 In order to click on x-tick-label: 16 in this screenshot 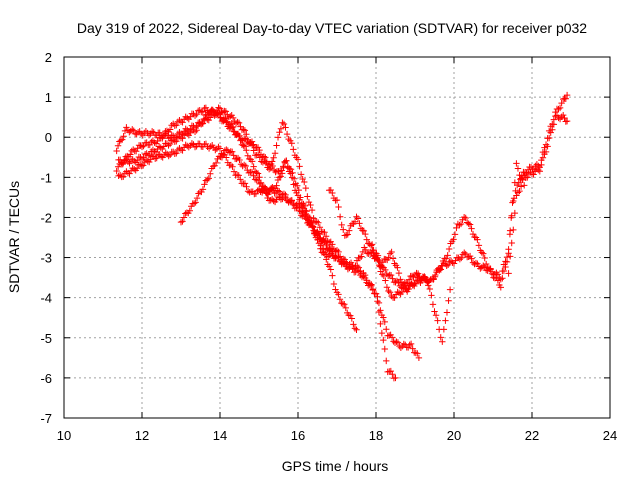, I will do `click(298, 435)`.